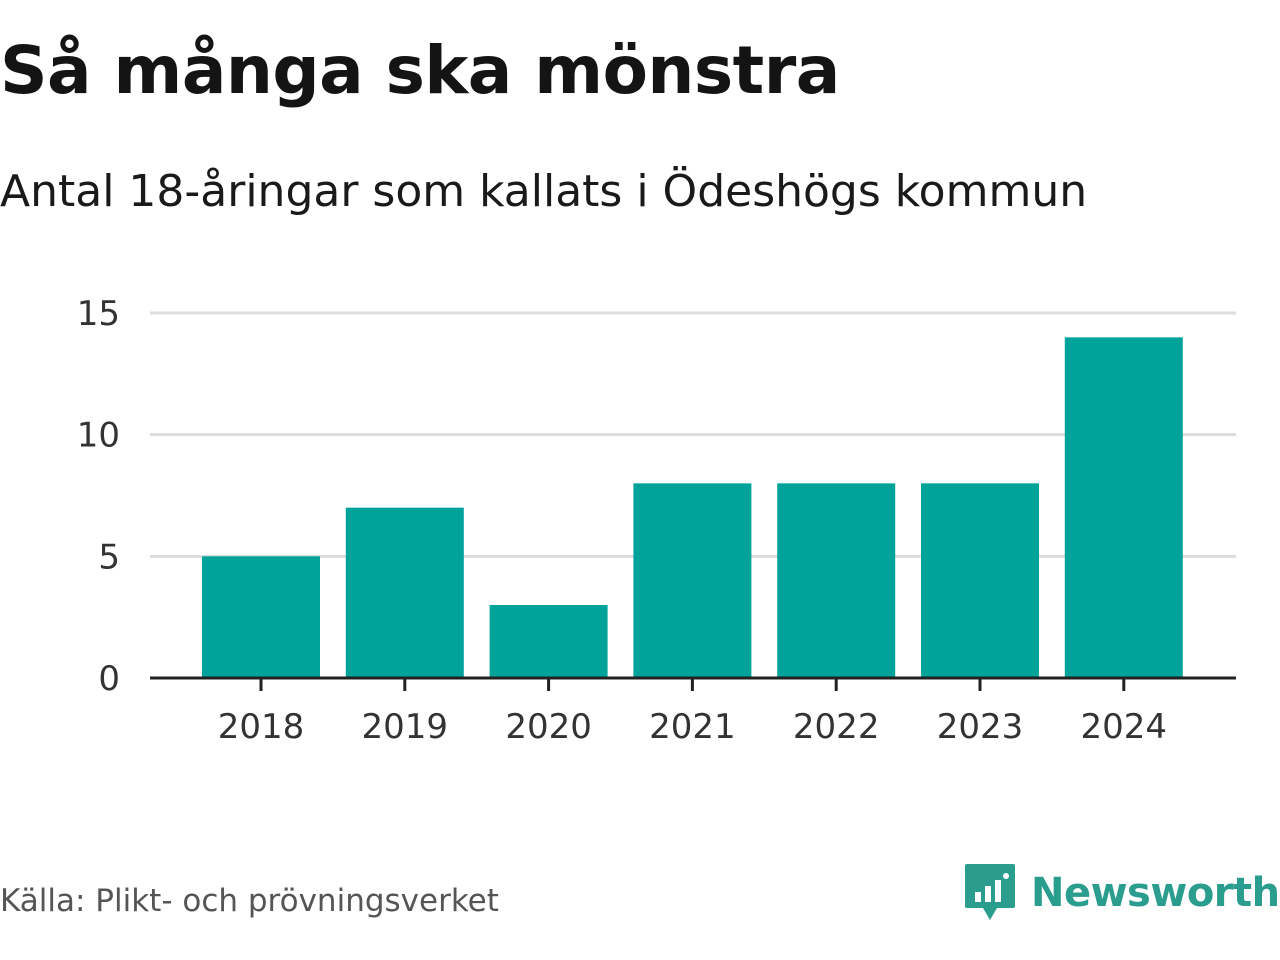 This screenshot has width=1280, height=960. What do you see at coordinates (405, 727) in the screenshot?
I see `x-tick-label: 2019` at bounding box center [405, 727].